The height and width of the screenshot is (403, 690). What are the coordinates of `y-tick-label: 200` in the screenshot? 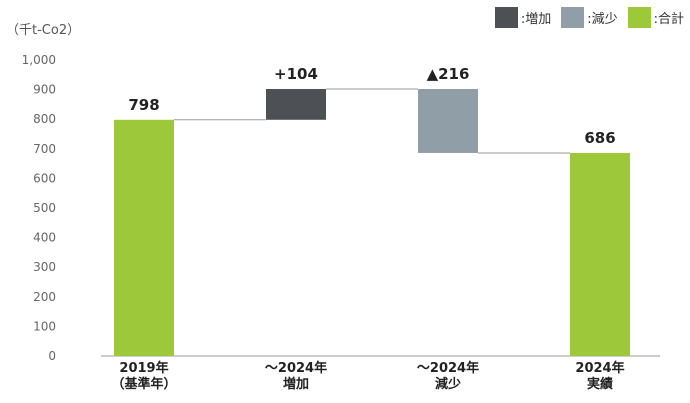 It's located at (44, 297).